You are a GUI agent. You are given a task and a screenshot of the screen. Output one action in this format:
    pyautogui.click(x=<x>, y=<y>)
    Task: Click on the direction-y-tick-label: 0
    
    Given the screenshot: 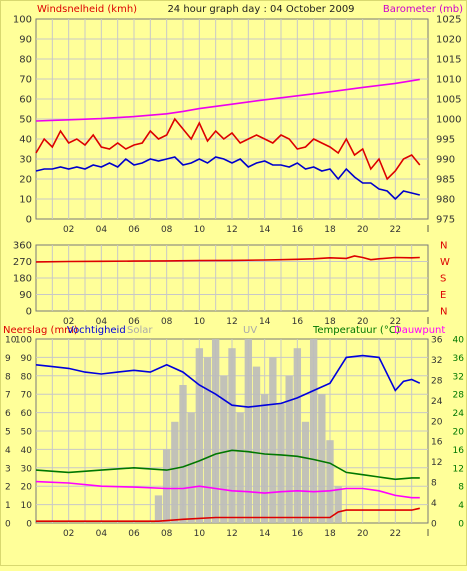 What is the action you would take?
    pyautogui.click(x=29, y=312)
    